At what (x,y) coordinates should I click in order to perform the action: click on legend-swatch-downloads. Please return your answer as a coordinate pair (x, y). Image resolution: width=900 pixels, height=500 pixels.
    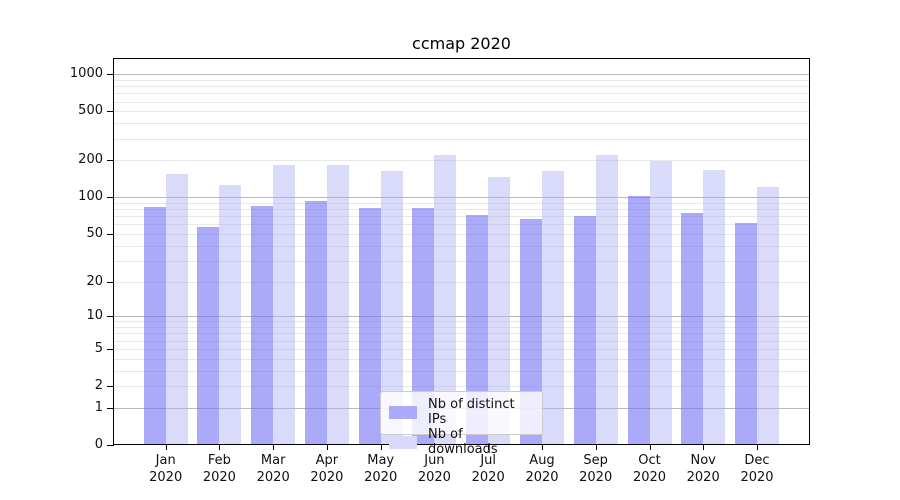
    Looking at the image, I should click on (403, 442).